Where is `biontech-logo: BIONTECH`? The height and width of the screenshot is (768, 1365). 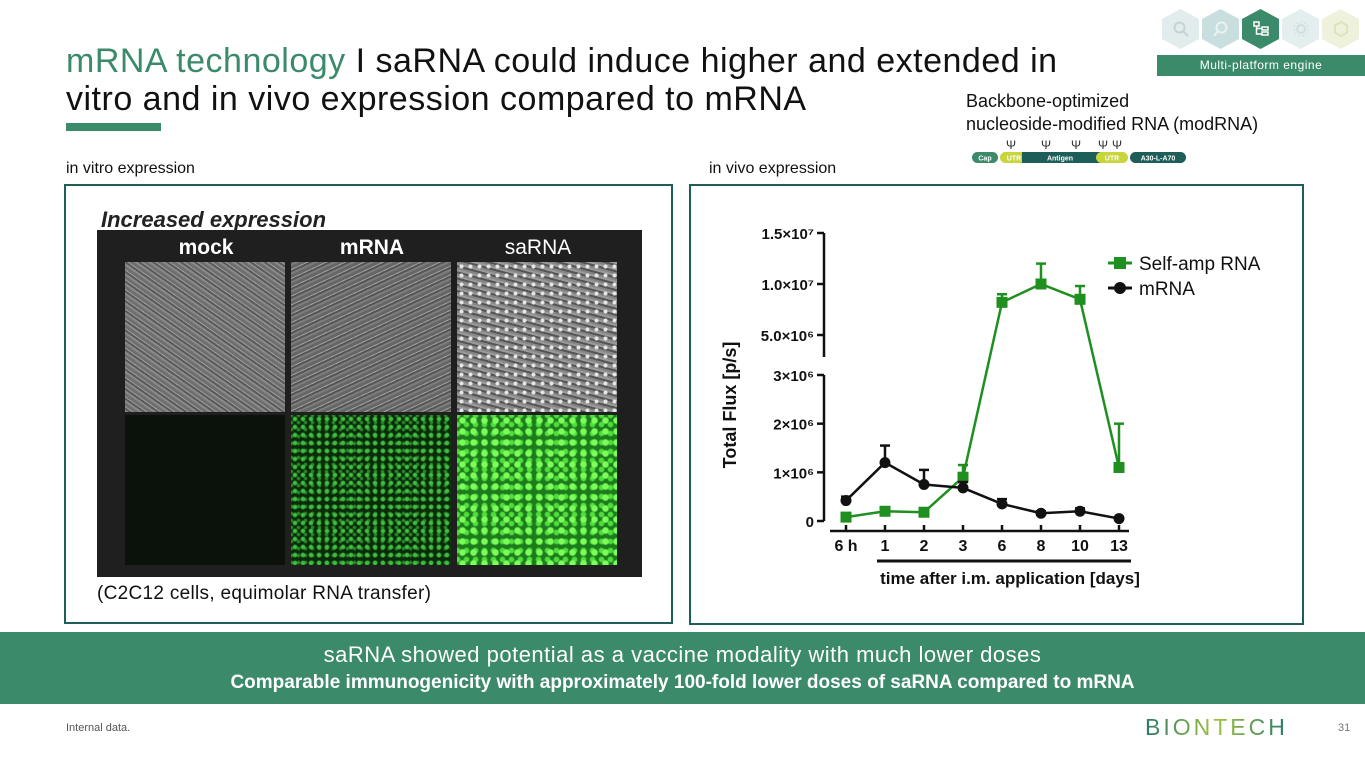
biontech-logo: BIONTECH is located at coordinates (1216, 727).